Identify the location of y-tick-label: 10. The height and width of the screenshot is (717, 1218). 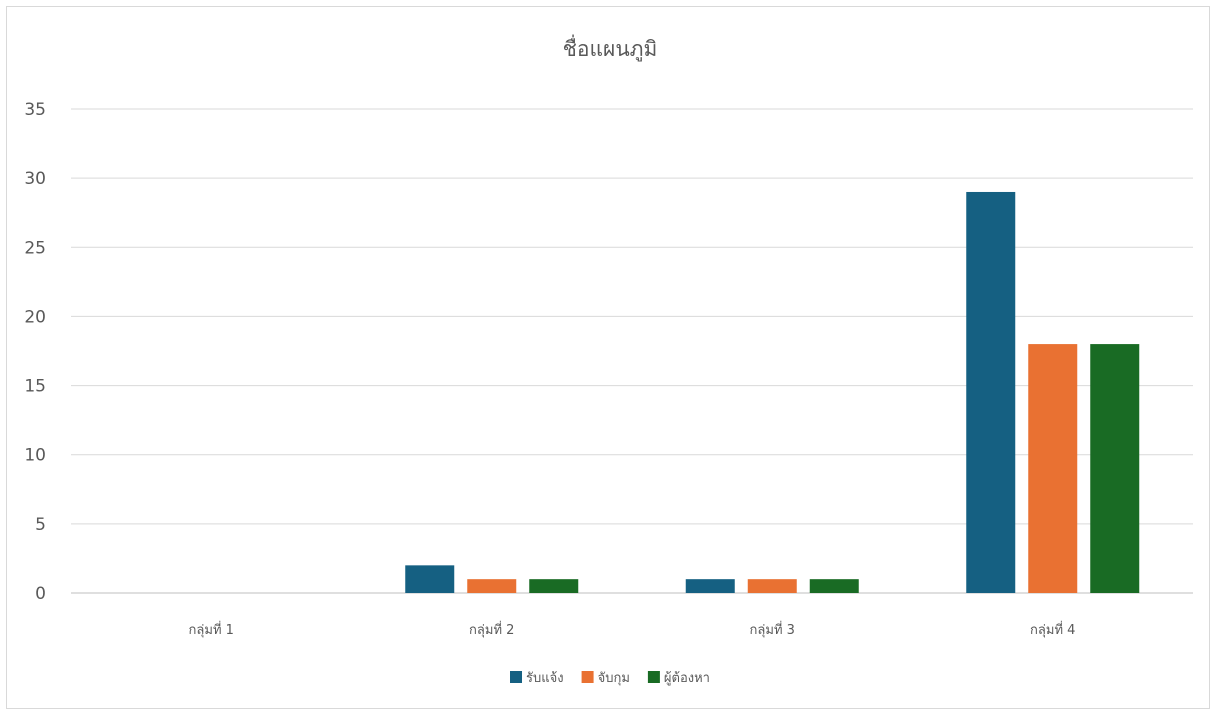
(35, 456).